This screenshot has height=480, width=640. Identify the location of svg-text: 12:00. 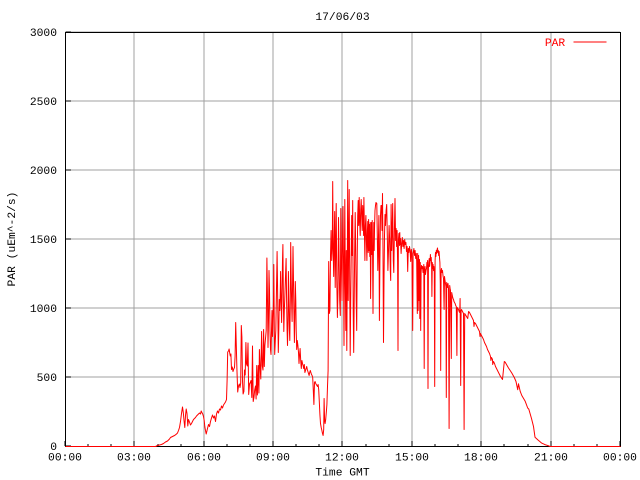
(342, 459).